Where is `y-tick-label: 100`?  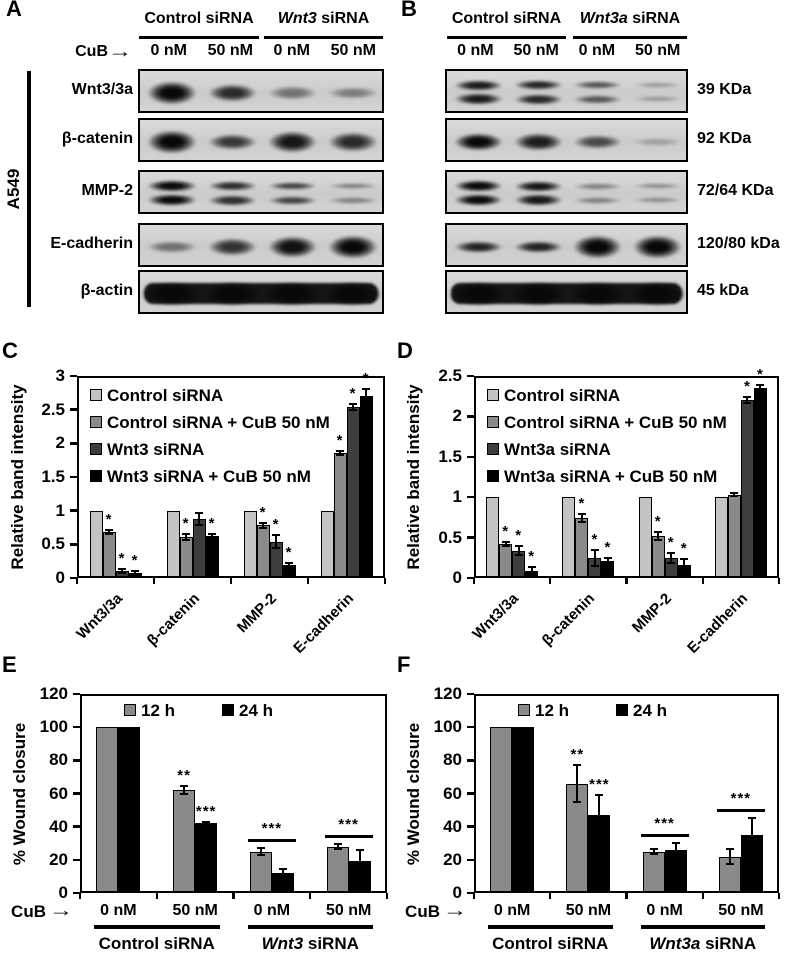 y-tick-label: 100 is located at coordinates (447, 727).